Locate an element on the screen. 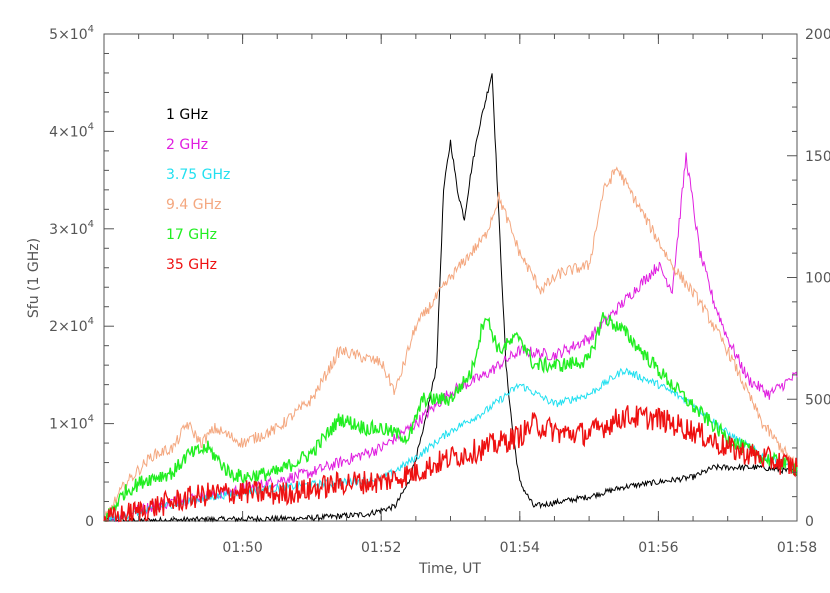 The width and height of the screenshot is (830, 593). legend-entry: 3.75 GHz is located at coordinates (198, 175).